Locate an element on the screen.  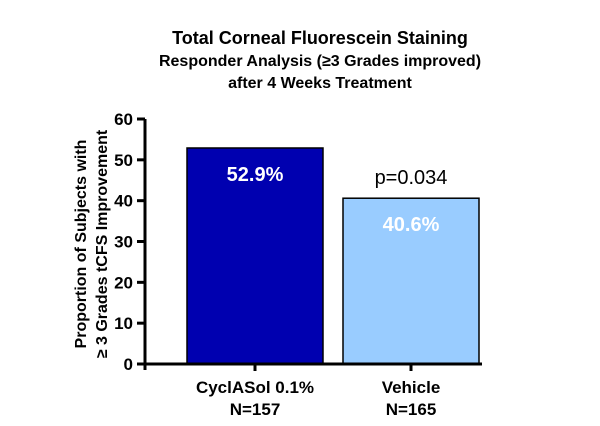
data-label-1: 52.9% is located at coordinates (255, 175).